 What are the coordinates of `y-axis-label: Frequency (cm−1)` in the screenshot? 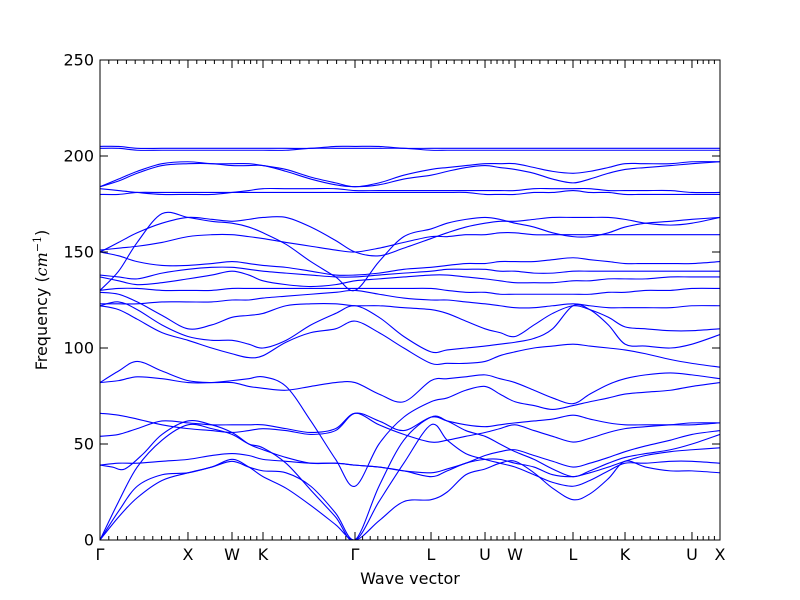 It's located at (41, 300).